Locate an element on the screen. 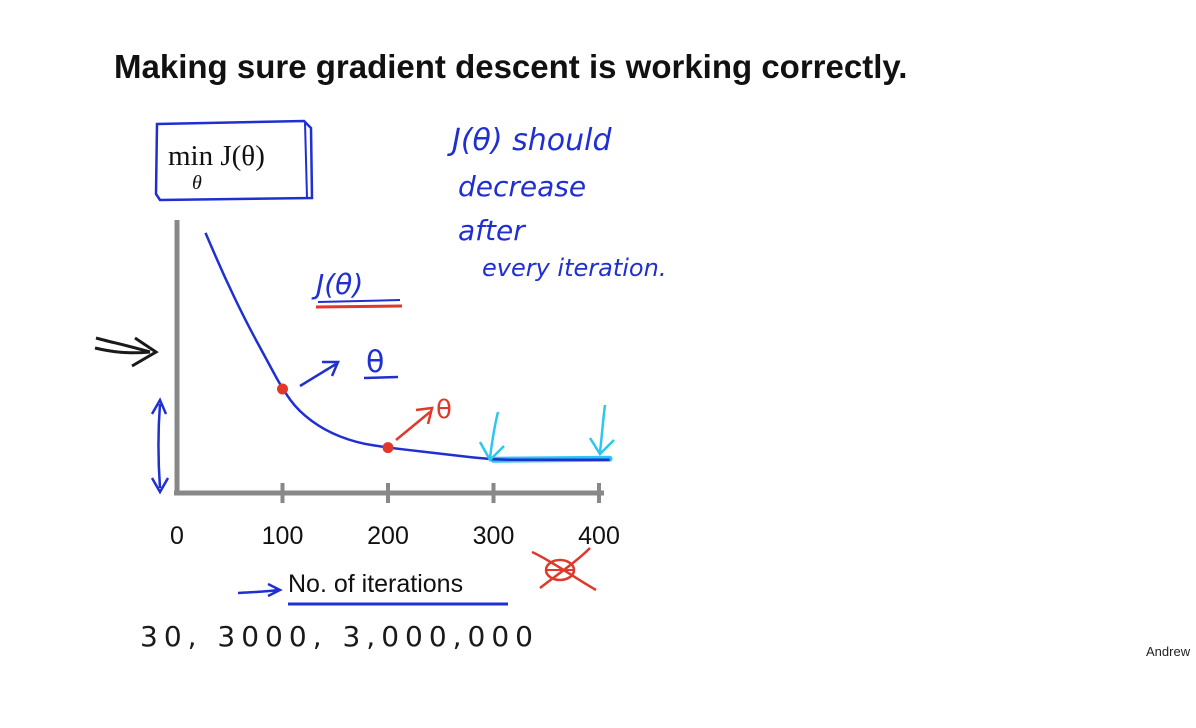 The height and width of the screenshot is (728, 1196). objective-formula: min J(θ) is located at coordinates (216, 156).